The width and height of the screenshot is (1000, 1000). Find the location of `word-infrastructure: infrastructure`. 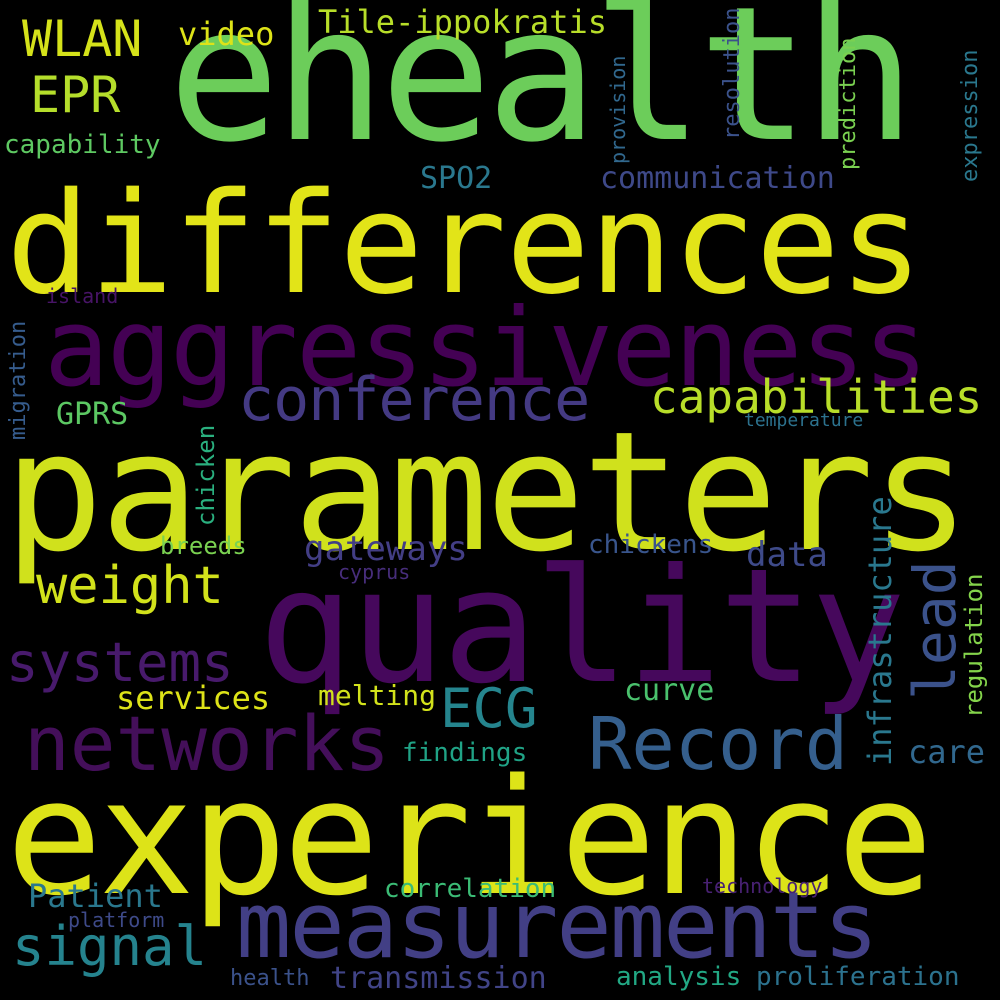

word-infrastructure: infrastructure is located at coordinates (880, 631).